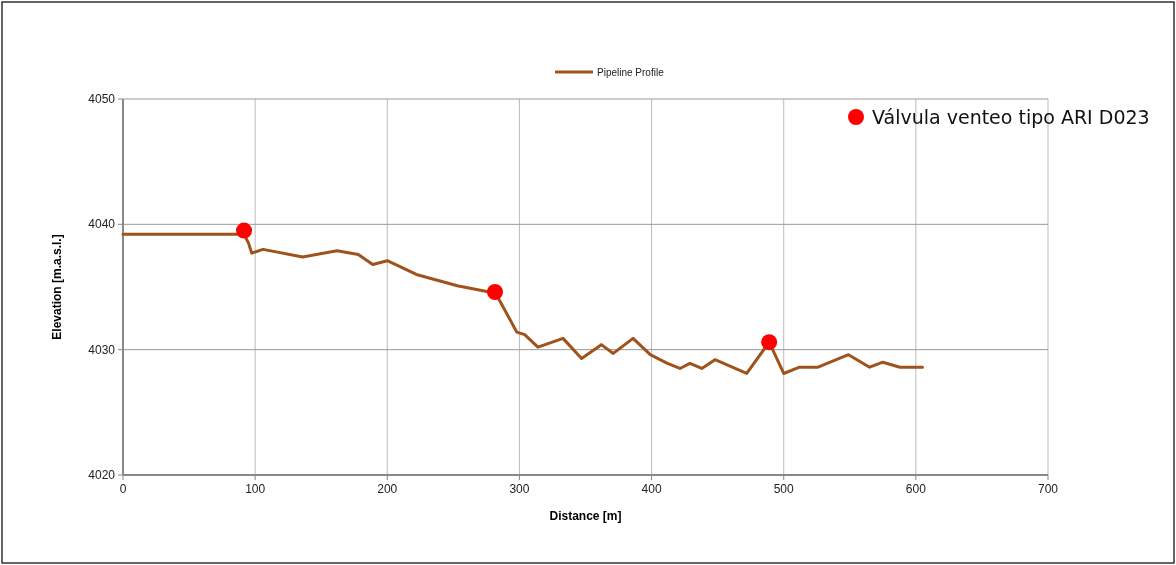 The width and height of the screenshot is (1176, 565). I want to click on x-tick-label: 600, so click(916, 489).